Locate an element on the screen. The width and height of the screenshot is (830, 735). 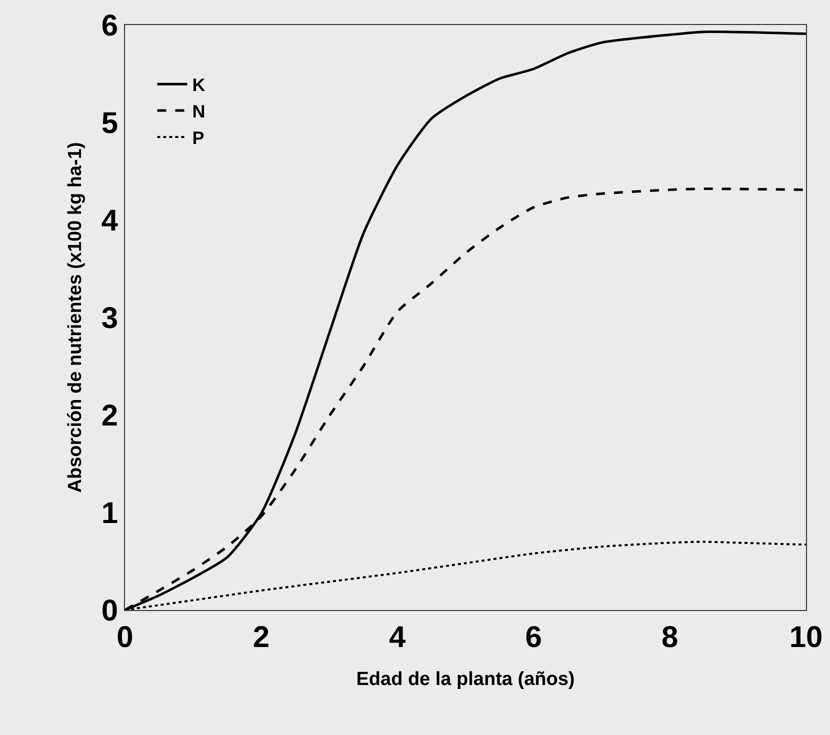
y-tick-label: 4 is located at coordinates (109, 221).